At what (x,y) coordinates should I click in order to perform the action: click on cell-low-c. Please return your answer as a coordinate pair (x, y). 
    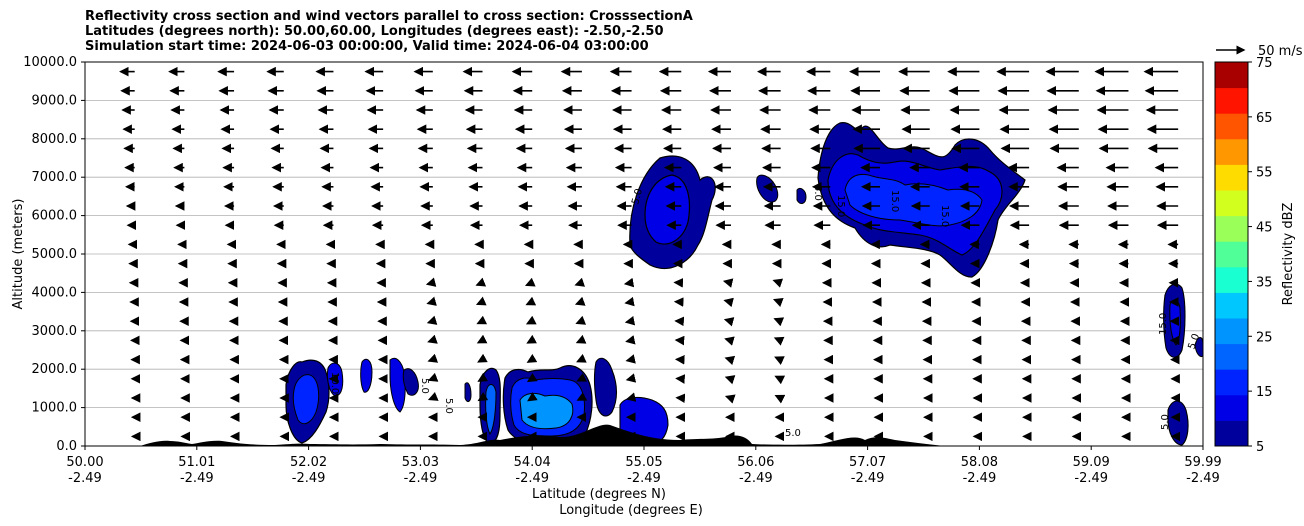
    Looking at the image, I should click on (366, 375).